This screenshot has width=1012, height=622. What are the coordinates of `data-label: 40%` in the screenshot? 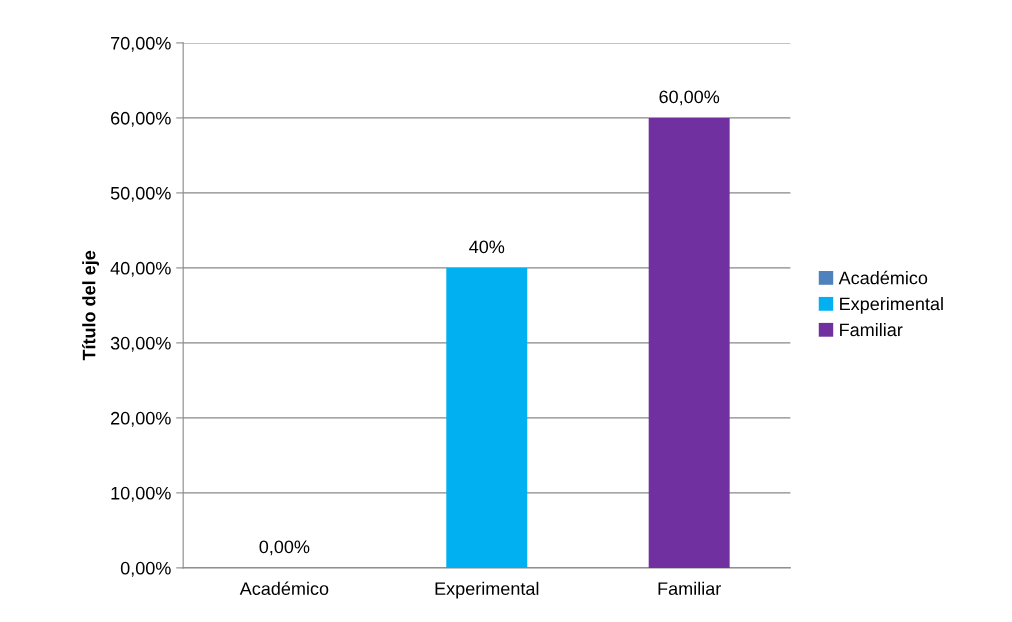 It's located at (487, 247).